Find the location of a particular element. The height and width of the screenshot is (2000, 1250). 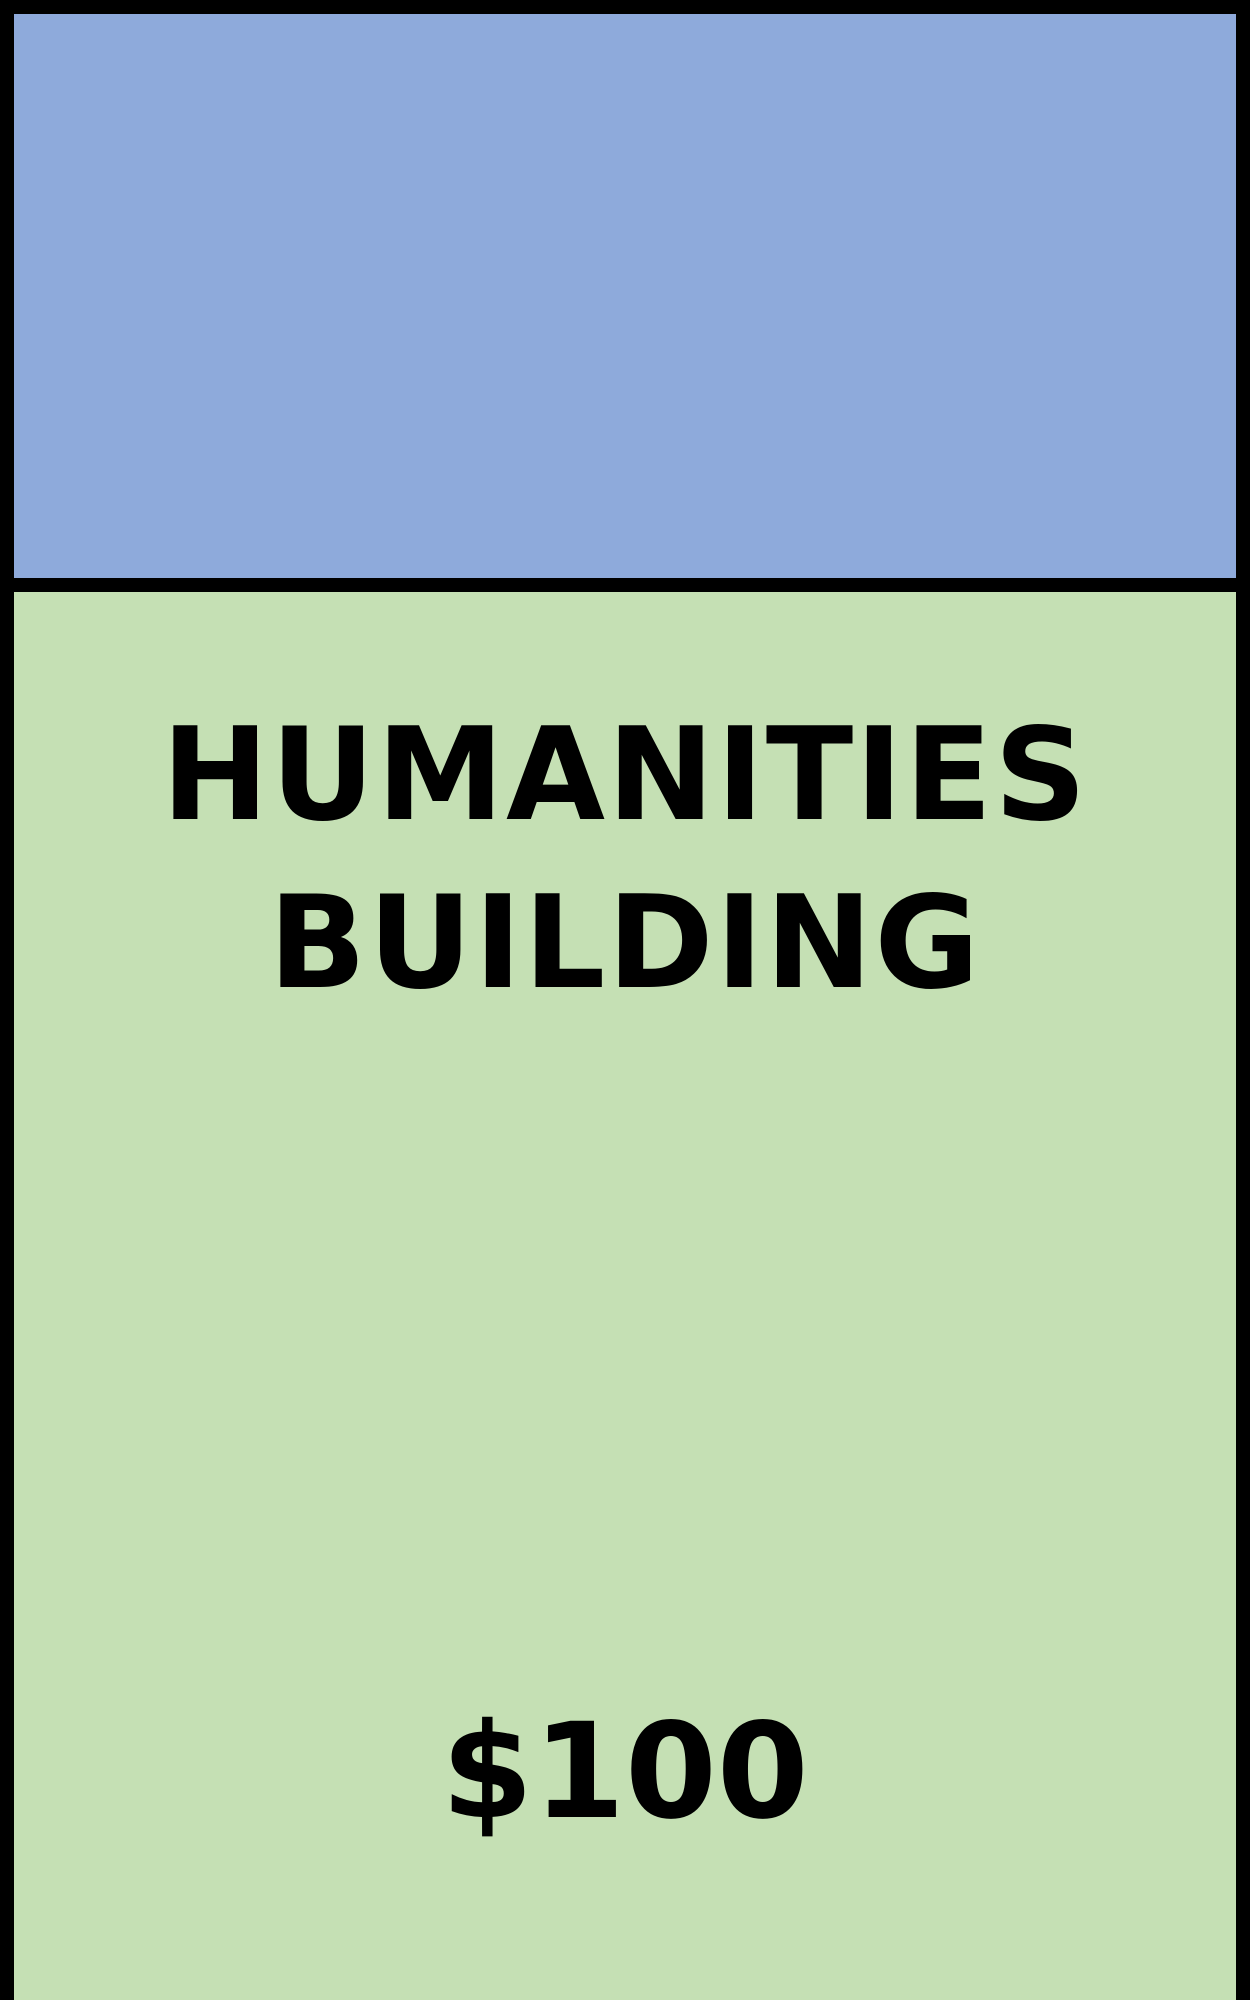

band-divider is located at coordinates (625, 585).